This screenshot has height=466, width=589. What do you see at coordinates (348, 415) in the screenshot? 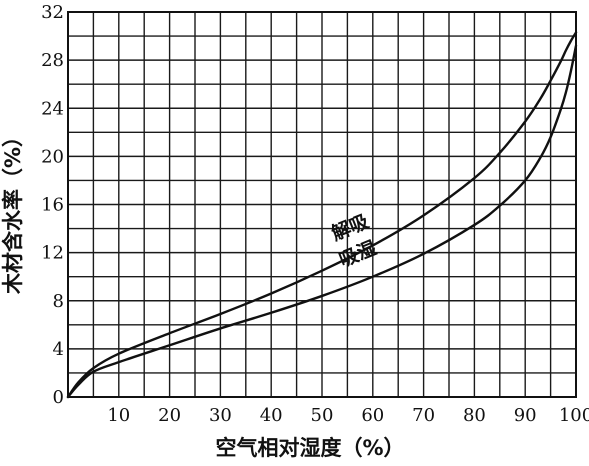
I see `x-tick-labels: 10 20 30 40 50 60 70 80 90 100` at bounding box center [348, 415].